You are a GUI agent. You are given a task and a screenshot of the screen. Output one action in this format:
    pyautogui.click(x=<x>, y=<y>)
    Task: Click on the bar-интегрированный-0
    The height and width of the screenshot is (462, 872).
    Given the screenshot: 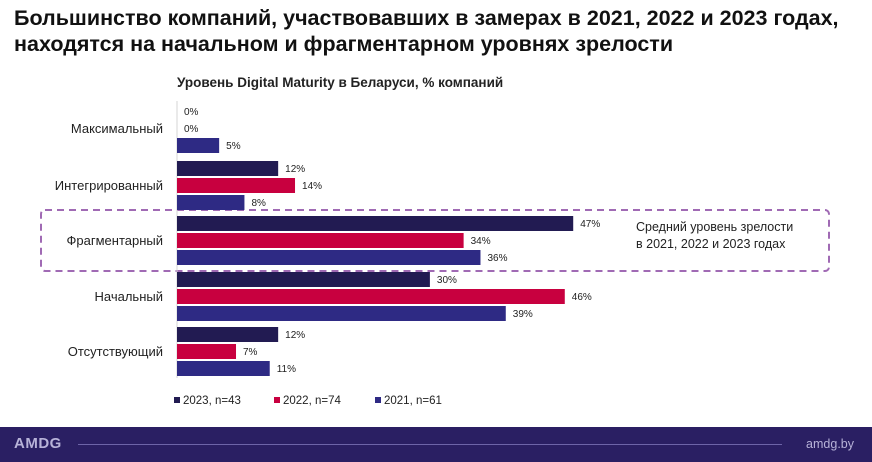 What is the action you would take?
    pyautogui.click(x=228, y=168)
    